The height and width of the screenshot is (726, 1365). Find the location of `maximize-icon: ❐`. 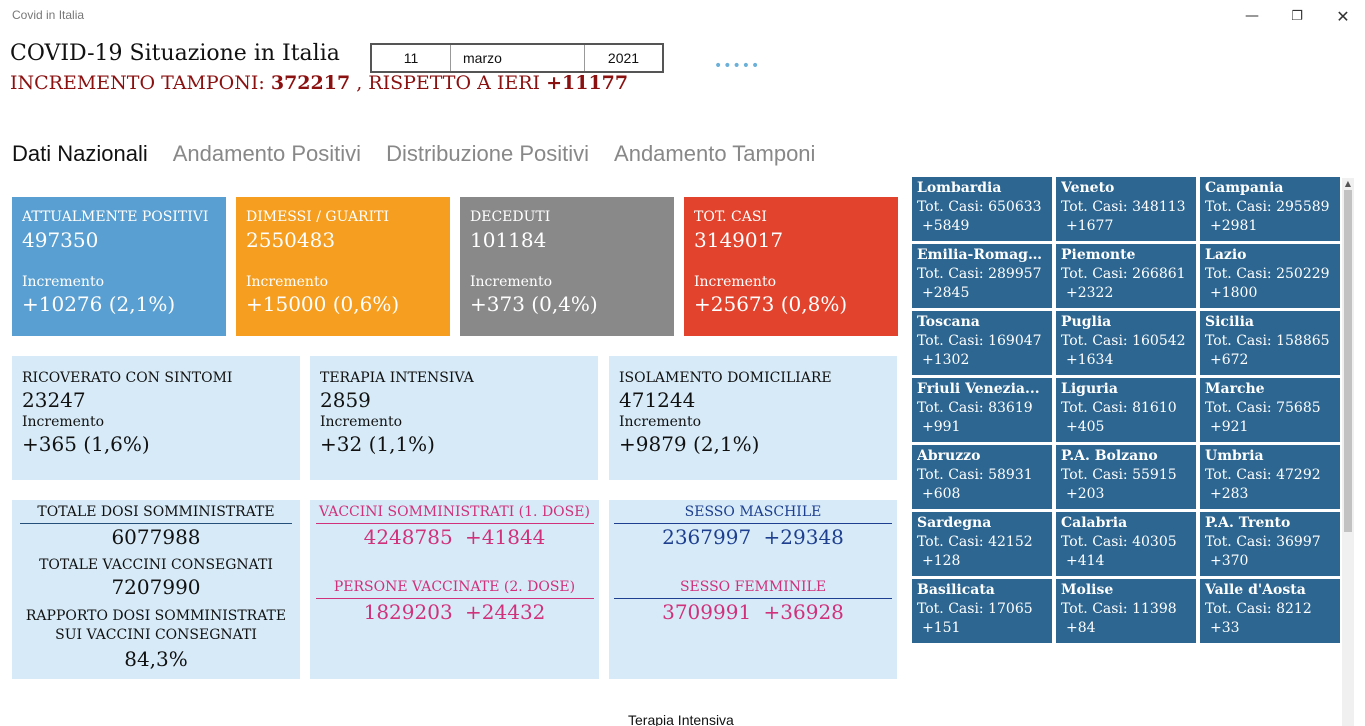

maximize-icon: ❐ is located at coordinates (1297, 16).